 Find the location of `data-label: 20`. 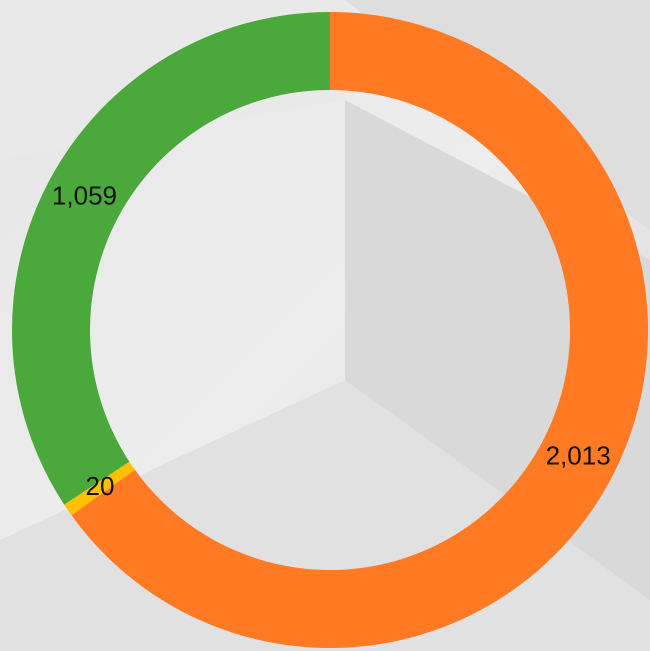

data-label: 20 is located at coordinates (100, 486).